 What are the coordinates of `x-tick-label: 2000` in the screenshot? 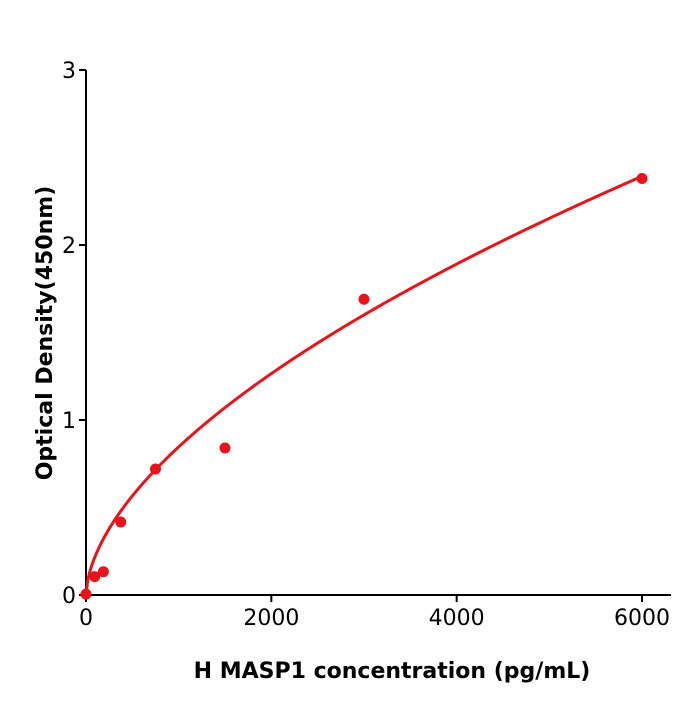 It's located at (271, 618).